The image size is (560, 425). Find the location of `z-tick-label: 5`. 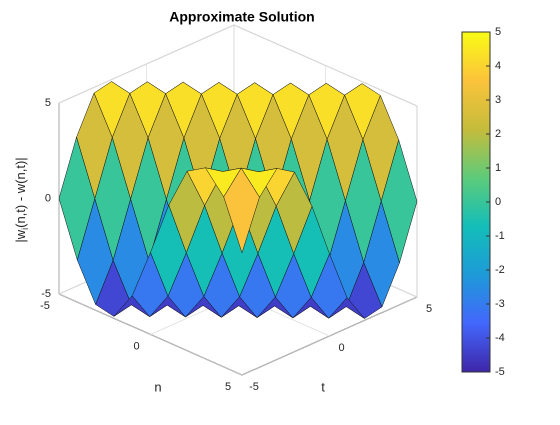

z-tick-label: 5 is located at coordinates (48, 103).